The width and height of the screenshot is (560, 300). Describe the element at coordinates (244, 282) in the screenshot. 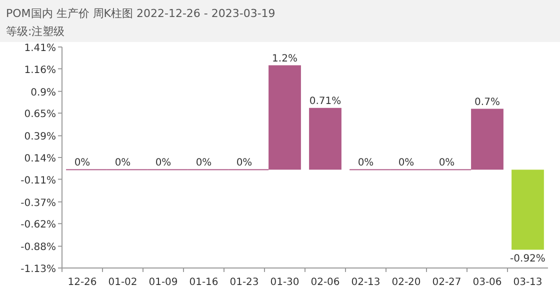

I see `x-tick-label: 01-23` at that location.